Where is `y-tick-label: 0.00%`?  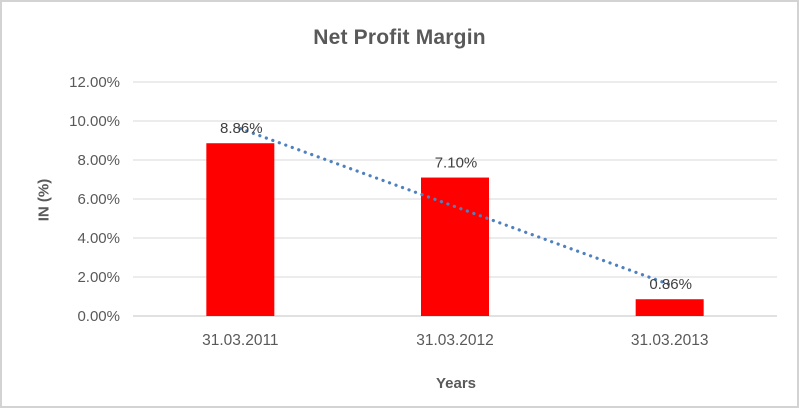 y-tick-label: 0.00% is located at coordinates (98, 316).